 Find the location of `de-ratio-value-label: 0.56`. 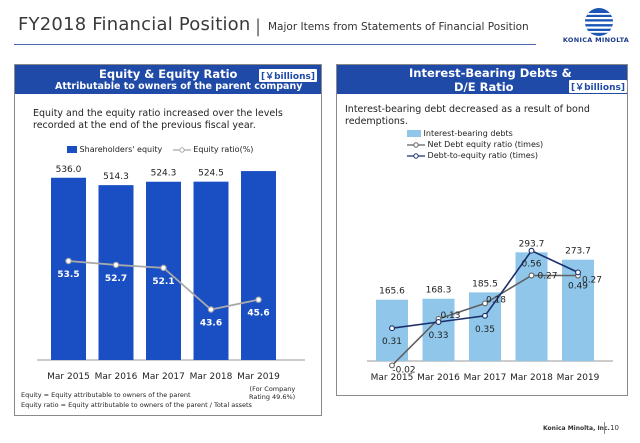

de-ratio-value-label: 0.56 is located at coordinates (531, 265).